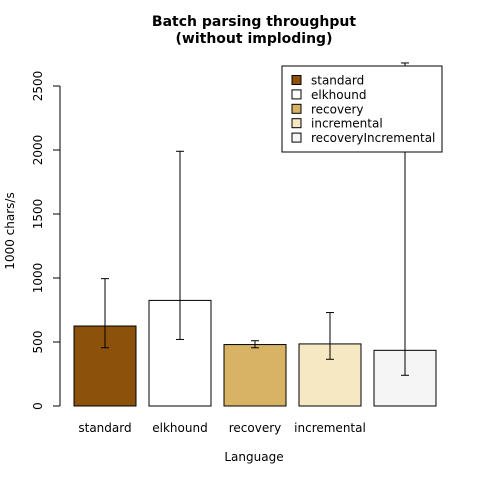  What do you see at coordinates (373, 138) in the screenshot?
I see `legend-label: recoveryIncremental` at bounding box center [373, 138].